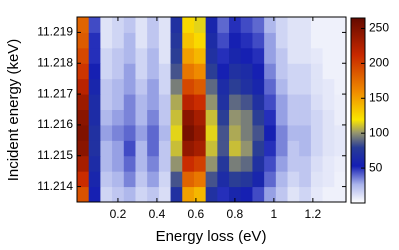 The width and height of the screenshot is (399, 250). I want to click on x-tick-label: 1, so click(274, 214).